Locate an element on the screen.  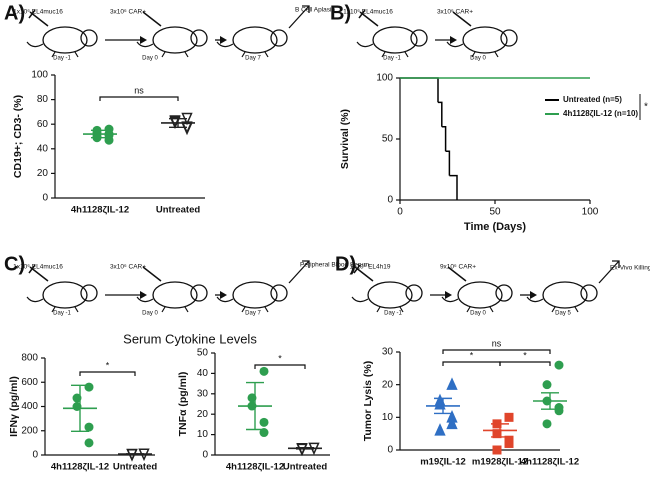
schematic-label: 1x10⁶ EL4h19 is located at coordinates (370, 267).